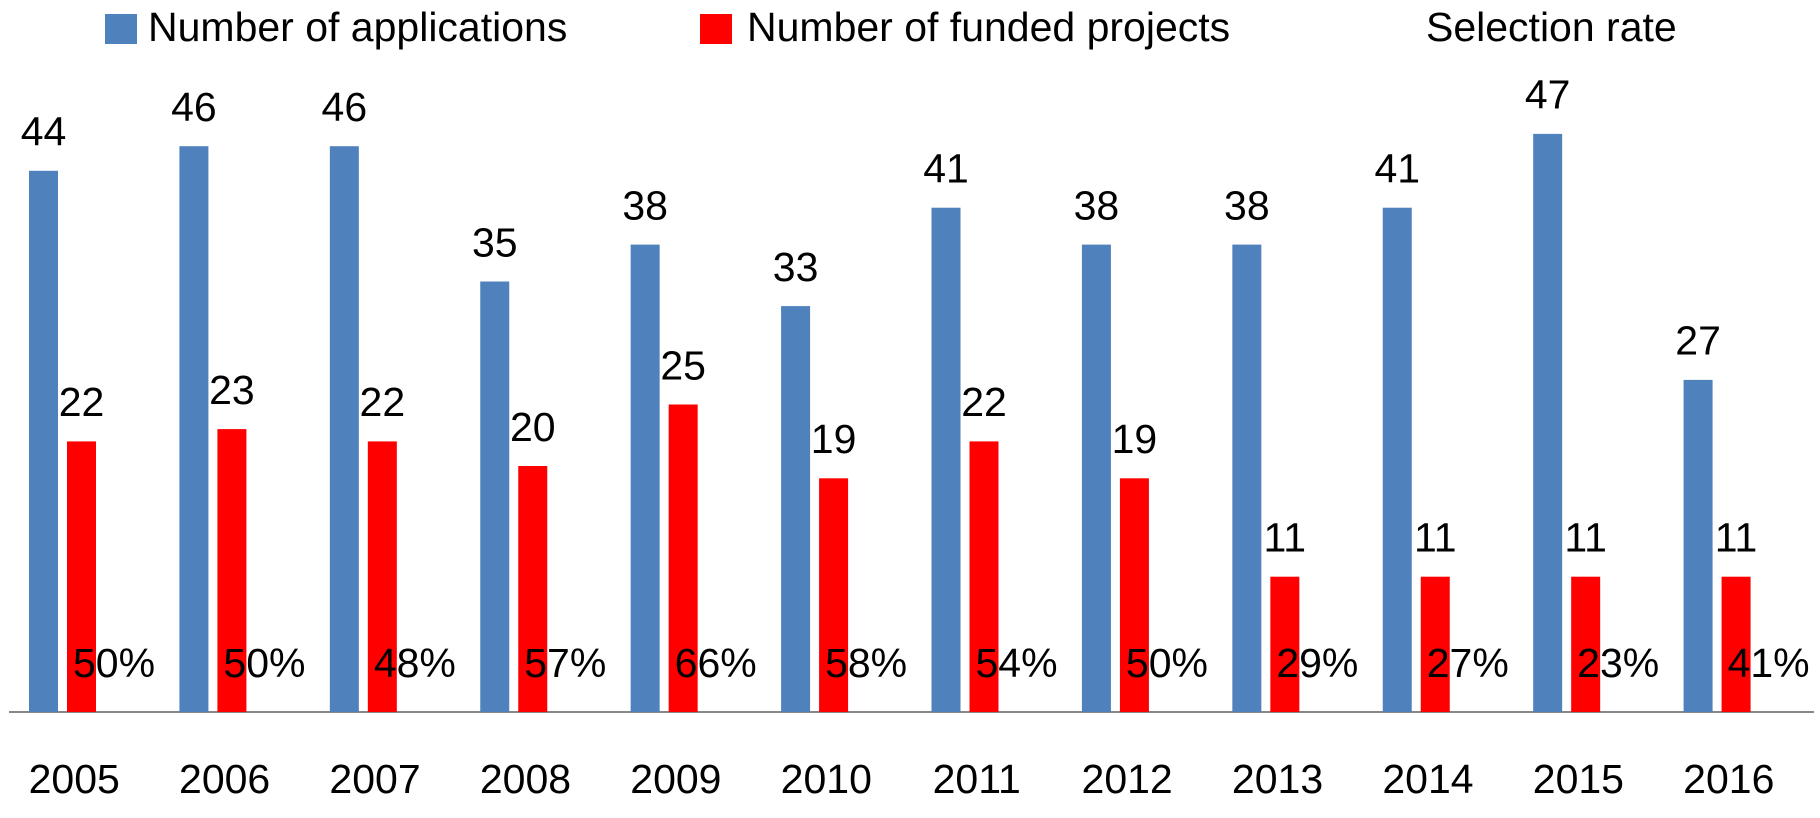  What do you see at coordinates (74, 779) in the screenshot?
I see `x-tick-label: 2005` at bounding box center [74, 779].